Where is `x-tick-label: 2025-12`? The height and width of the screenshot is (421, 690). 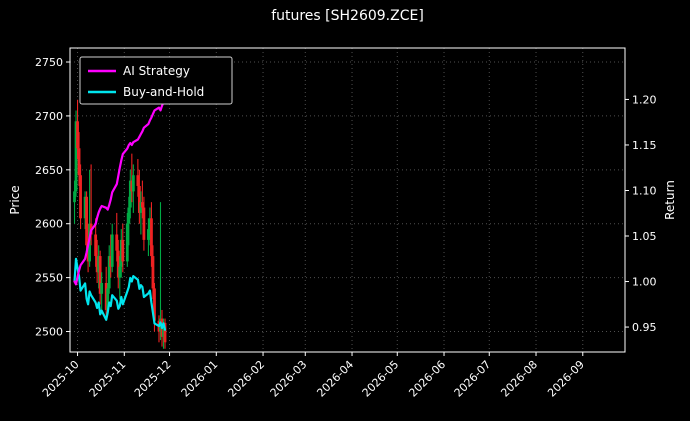 x-tick-label: 2025-12 is located at coordinates (153, 379).